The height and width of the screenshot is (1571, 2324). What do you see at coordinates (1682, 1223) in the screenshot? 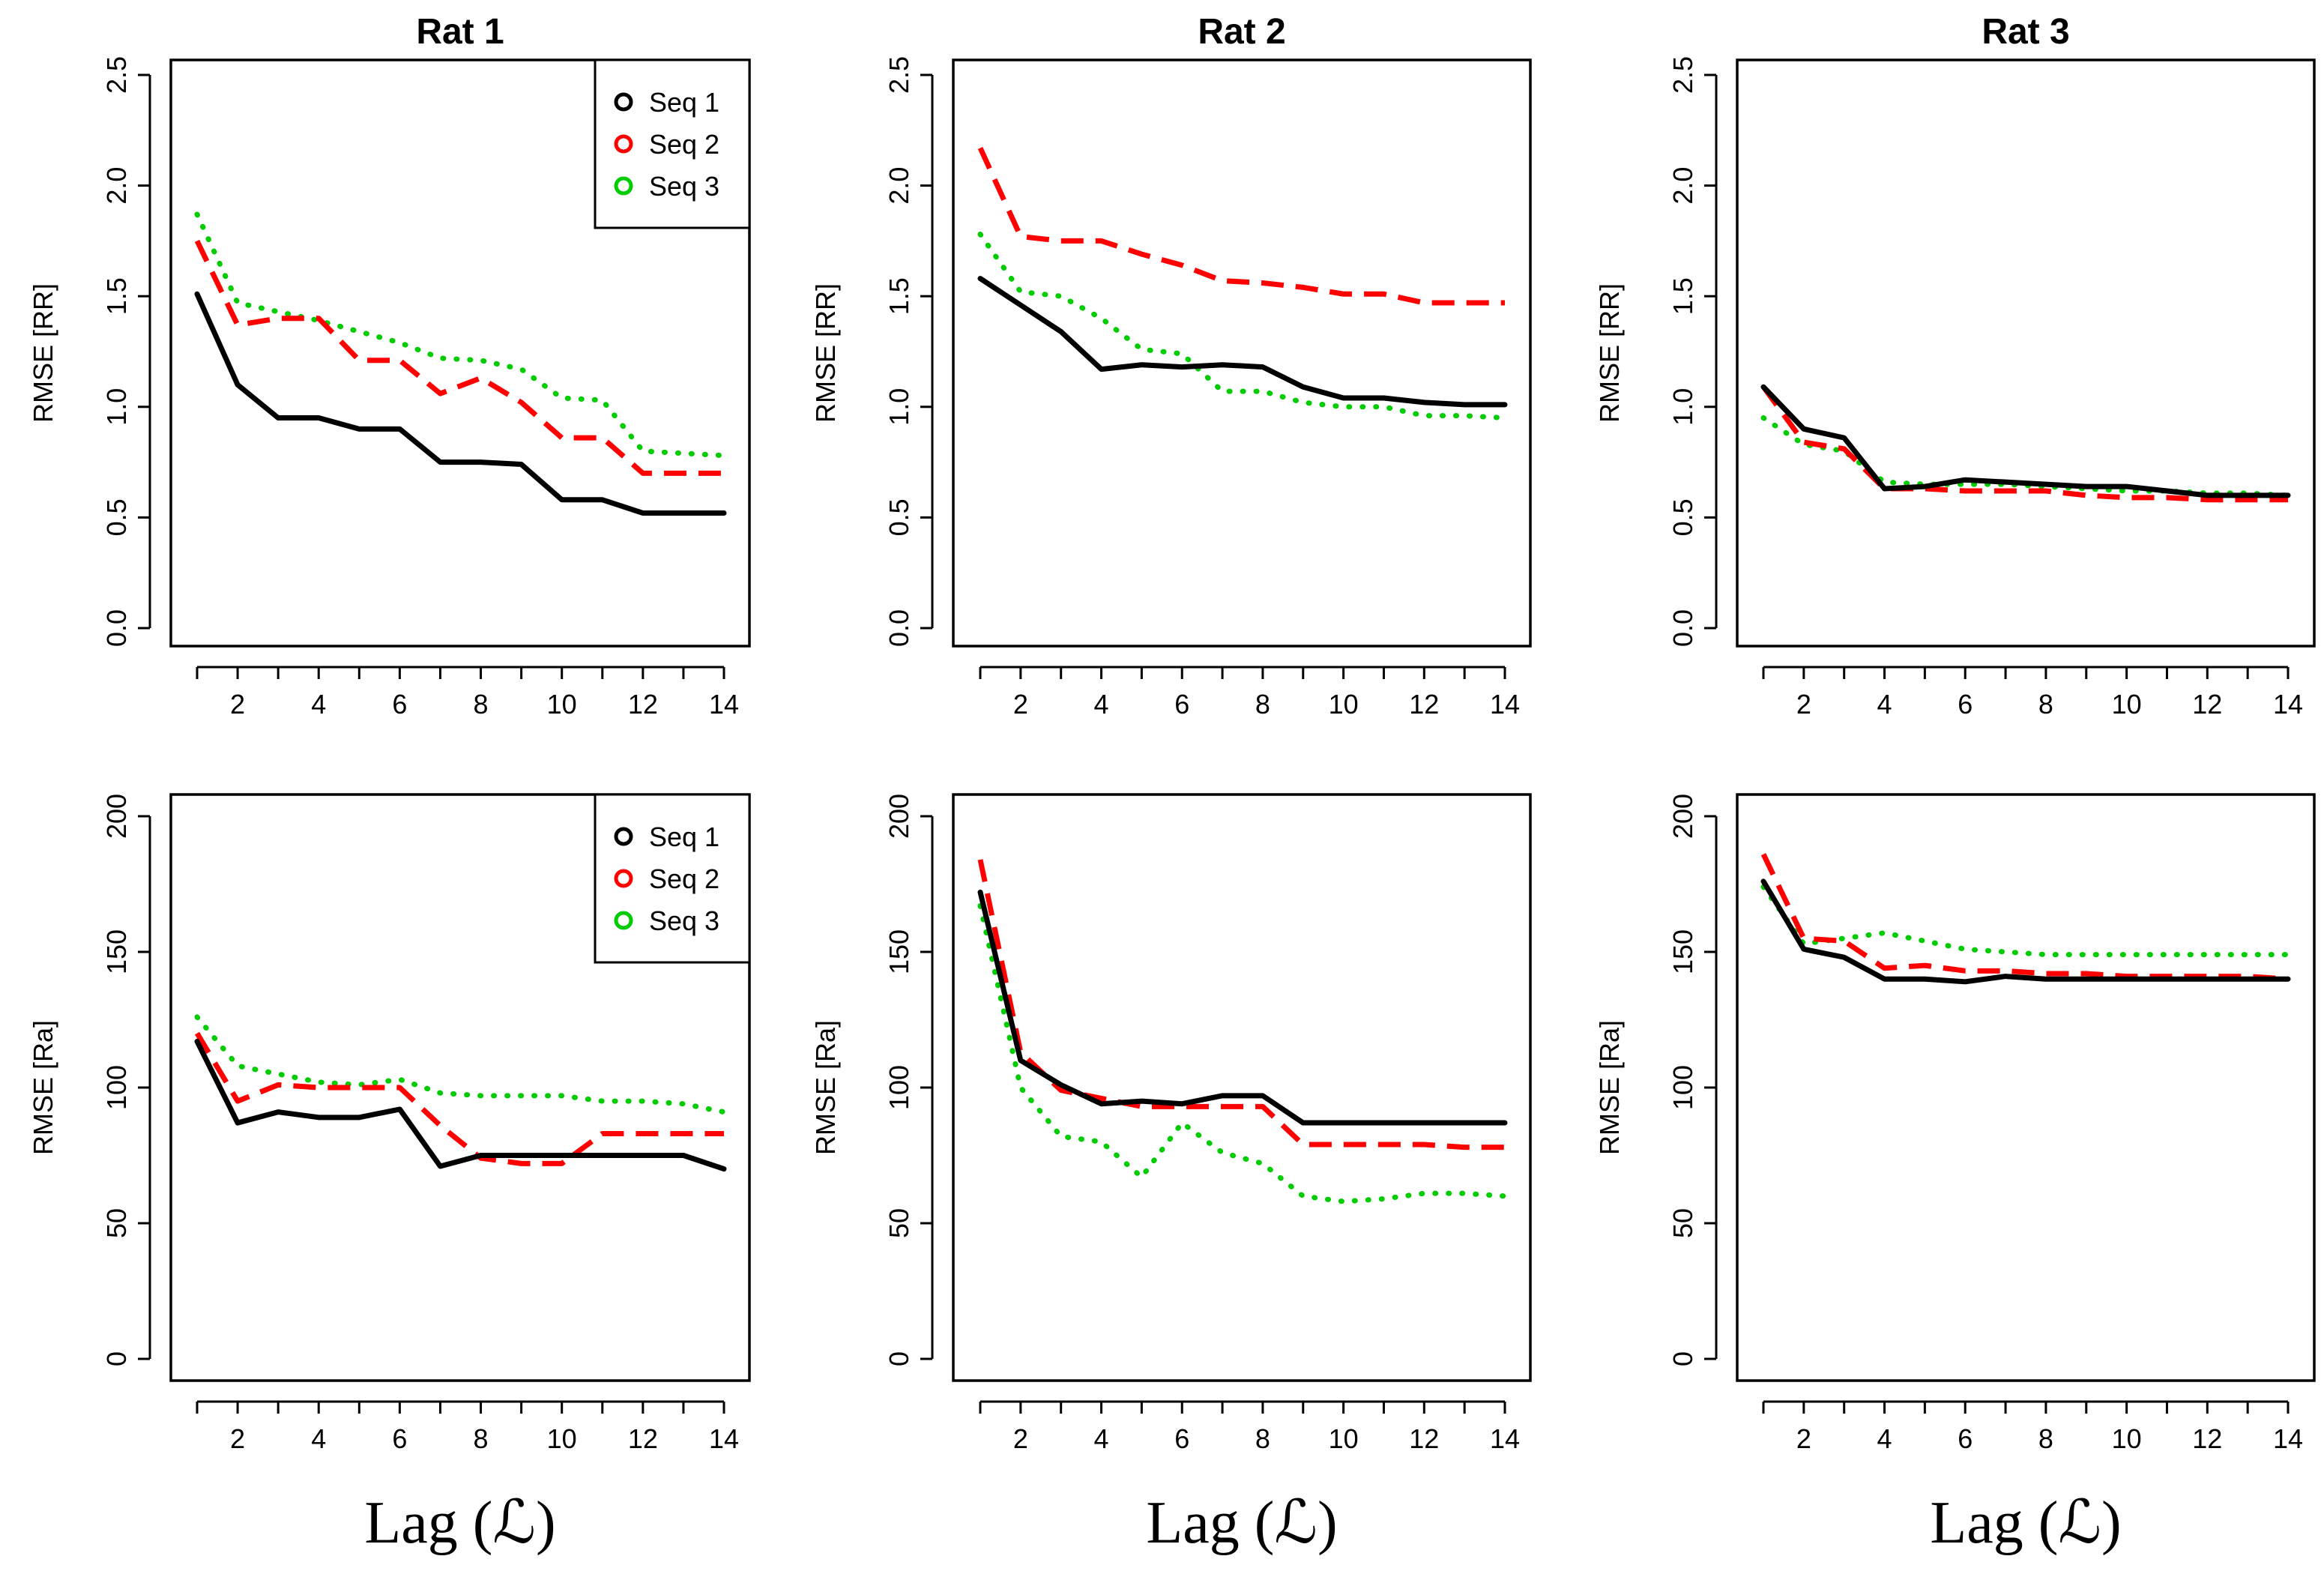
I see `y-tick-label: 50` at bounding box center [1682, 1223].